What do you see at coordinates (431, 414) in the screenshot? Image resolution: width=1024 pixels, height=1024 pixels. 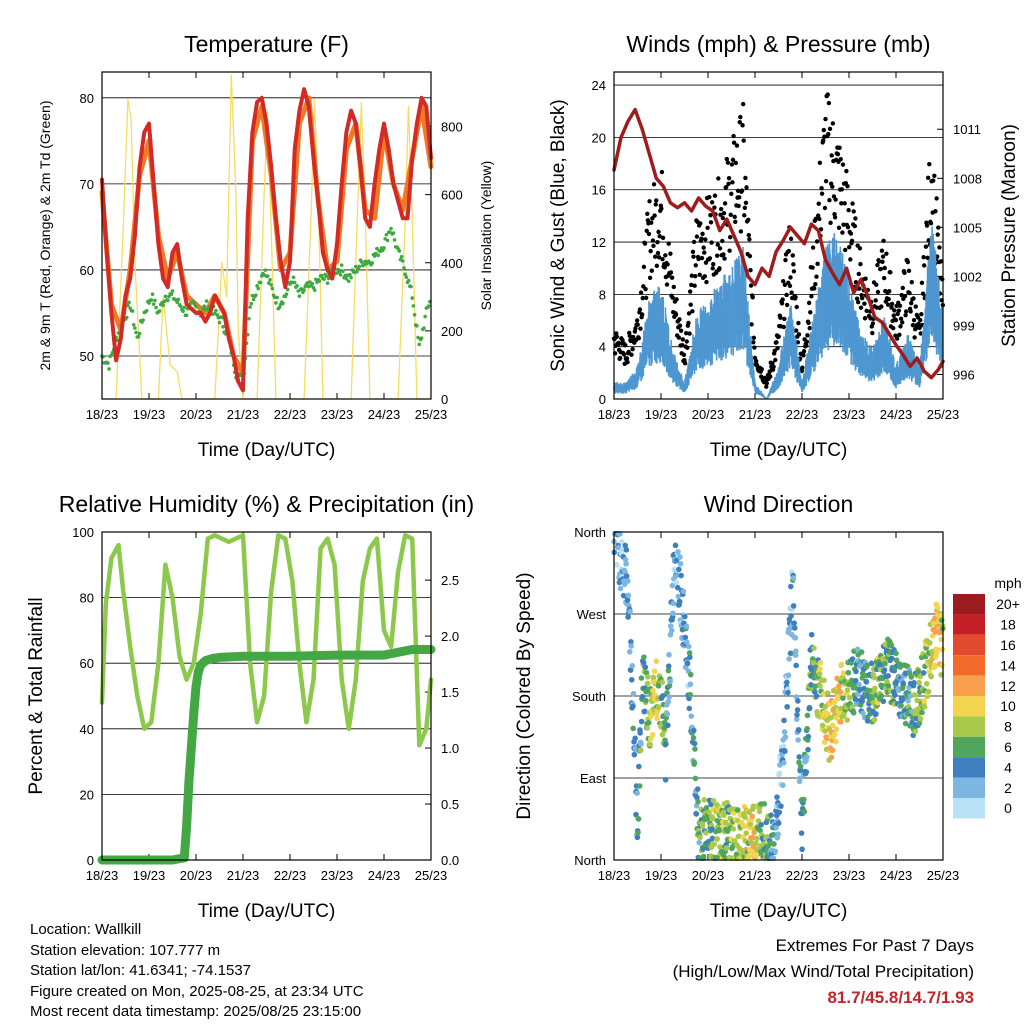 I see `x-tick-label: 25/23` at bounding box center [431, 414].